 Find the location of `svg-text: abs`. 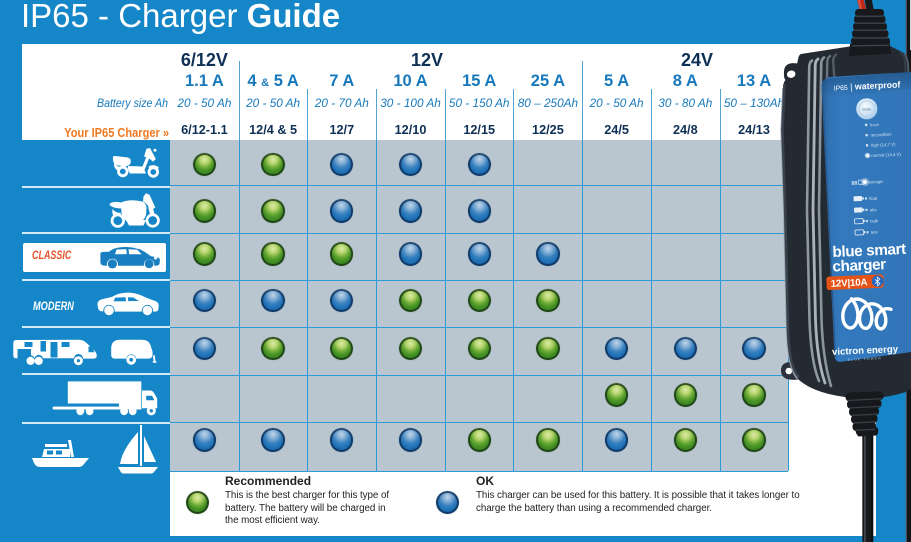

svg-text: abs is located at coordinates (873, 209).